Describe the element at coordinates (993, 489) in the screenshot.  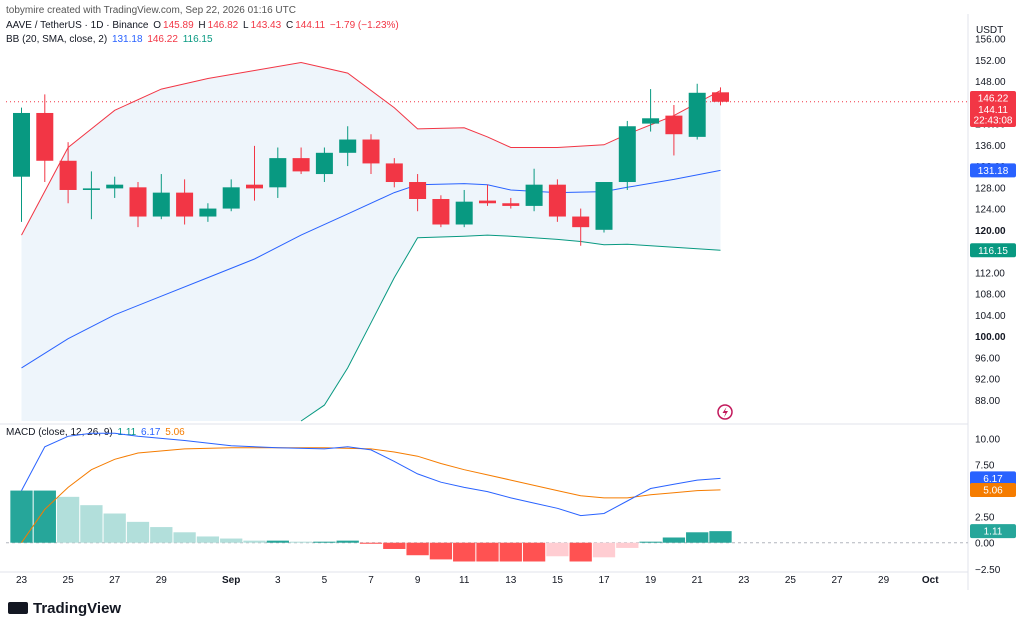
I see `signal-badge-bg` at that location.